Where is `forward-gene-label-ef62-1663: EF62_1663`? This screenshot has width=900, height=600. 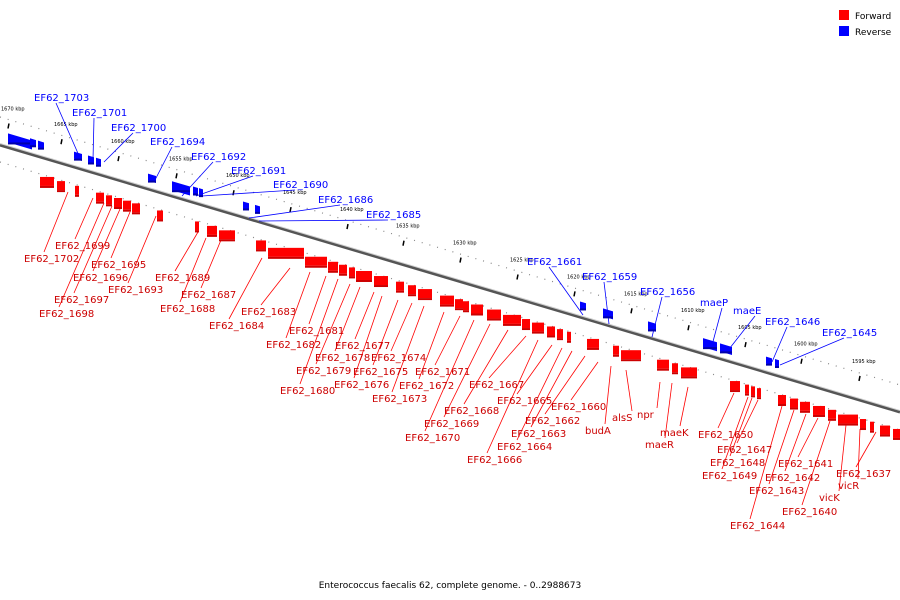 forward-gene-label-ef62-1663: EF62_1663 is located at coordinates (538, 434).